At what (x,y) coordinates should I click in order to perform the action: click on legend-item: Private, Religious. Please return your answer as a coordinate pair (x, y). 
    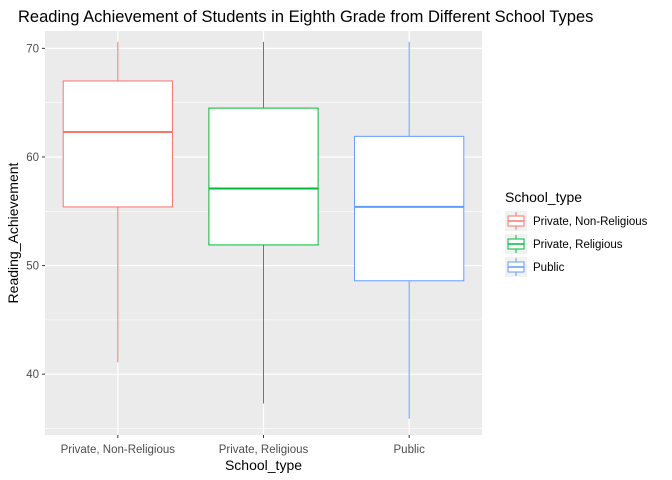
    Looking at the image, I should click on (564, 244).